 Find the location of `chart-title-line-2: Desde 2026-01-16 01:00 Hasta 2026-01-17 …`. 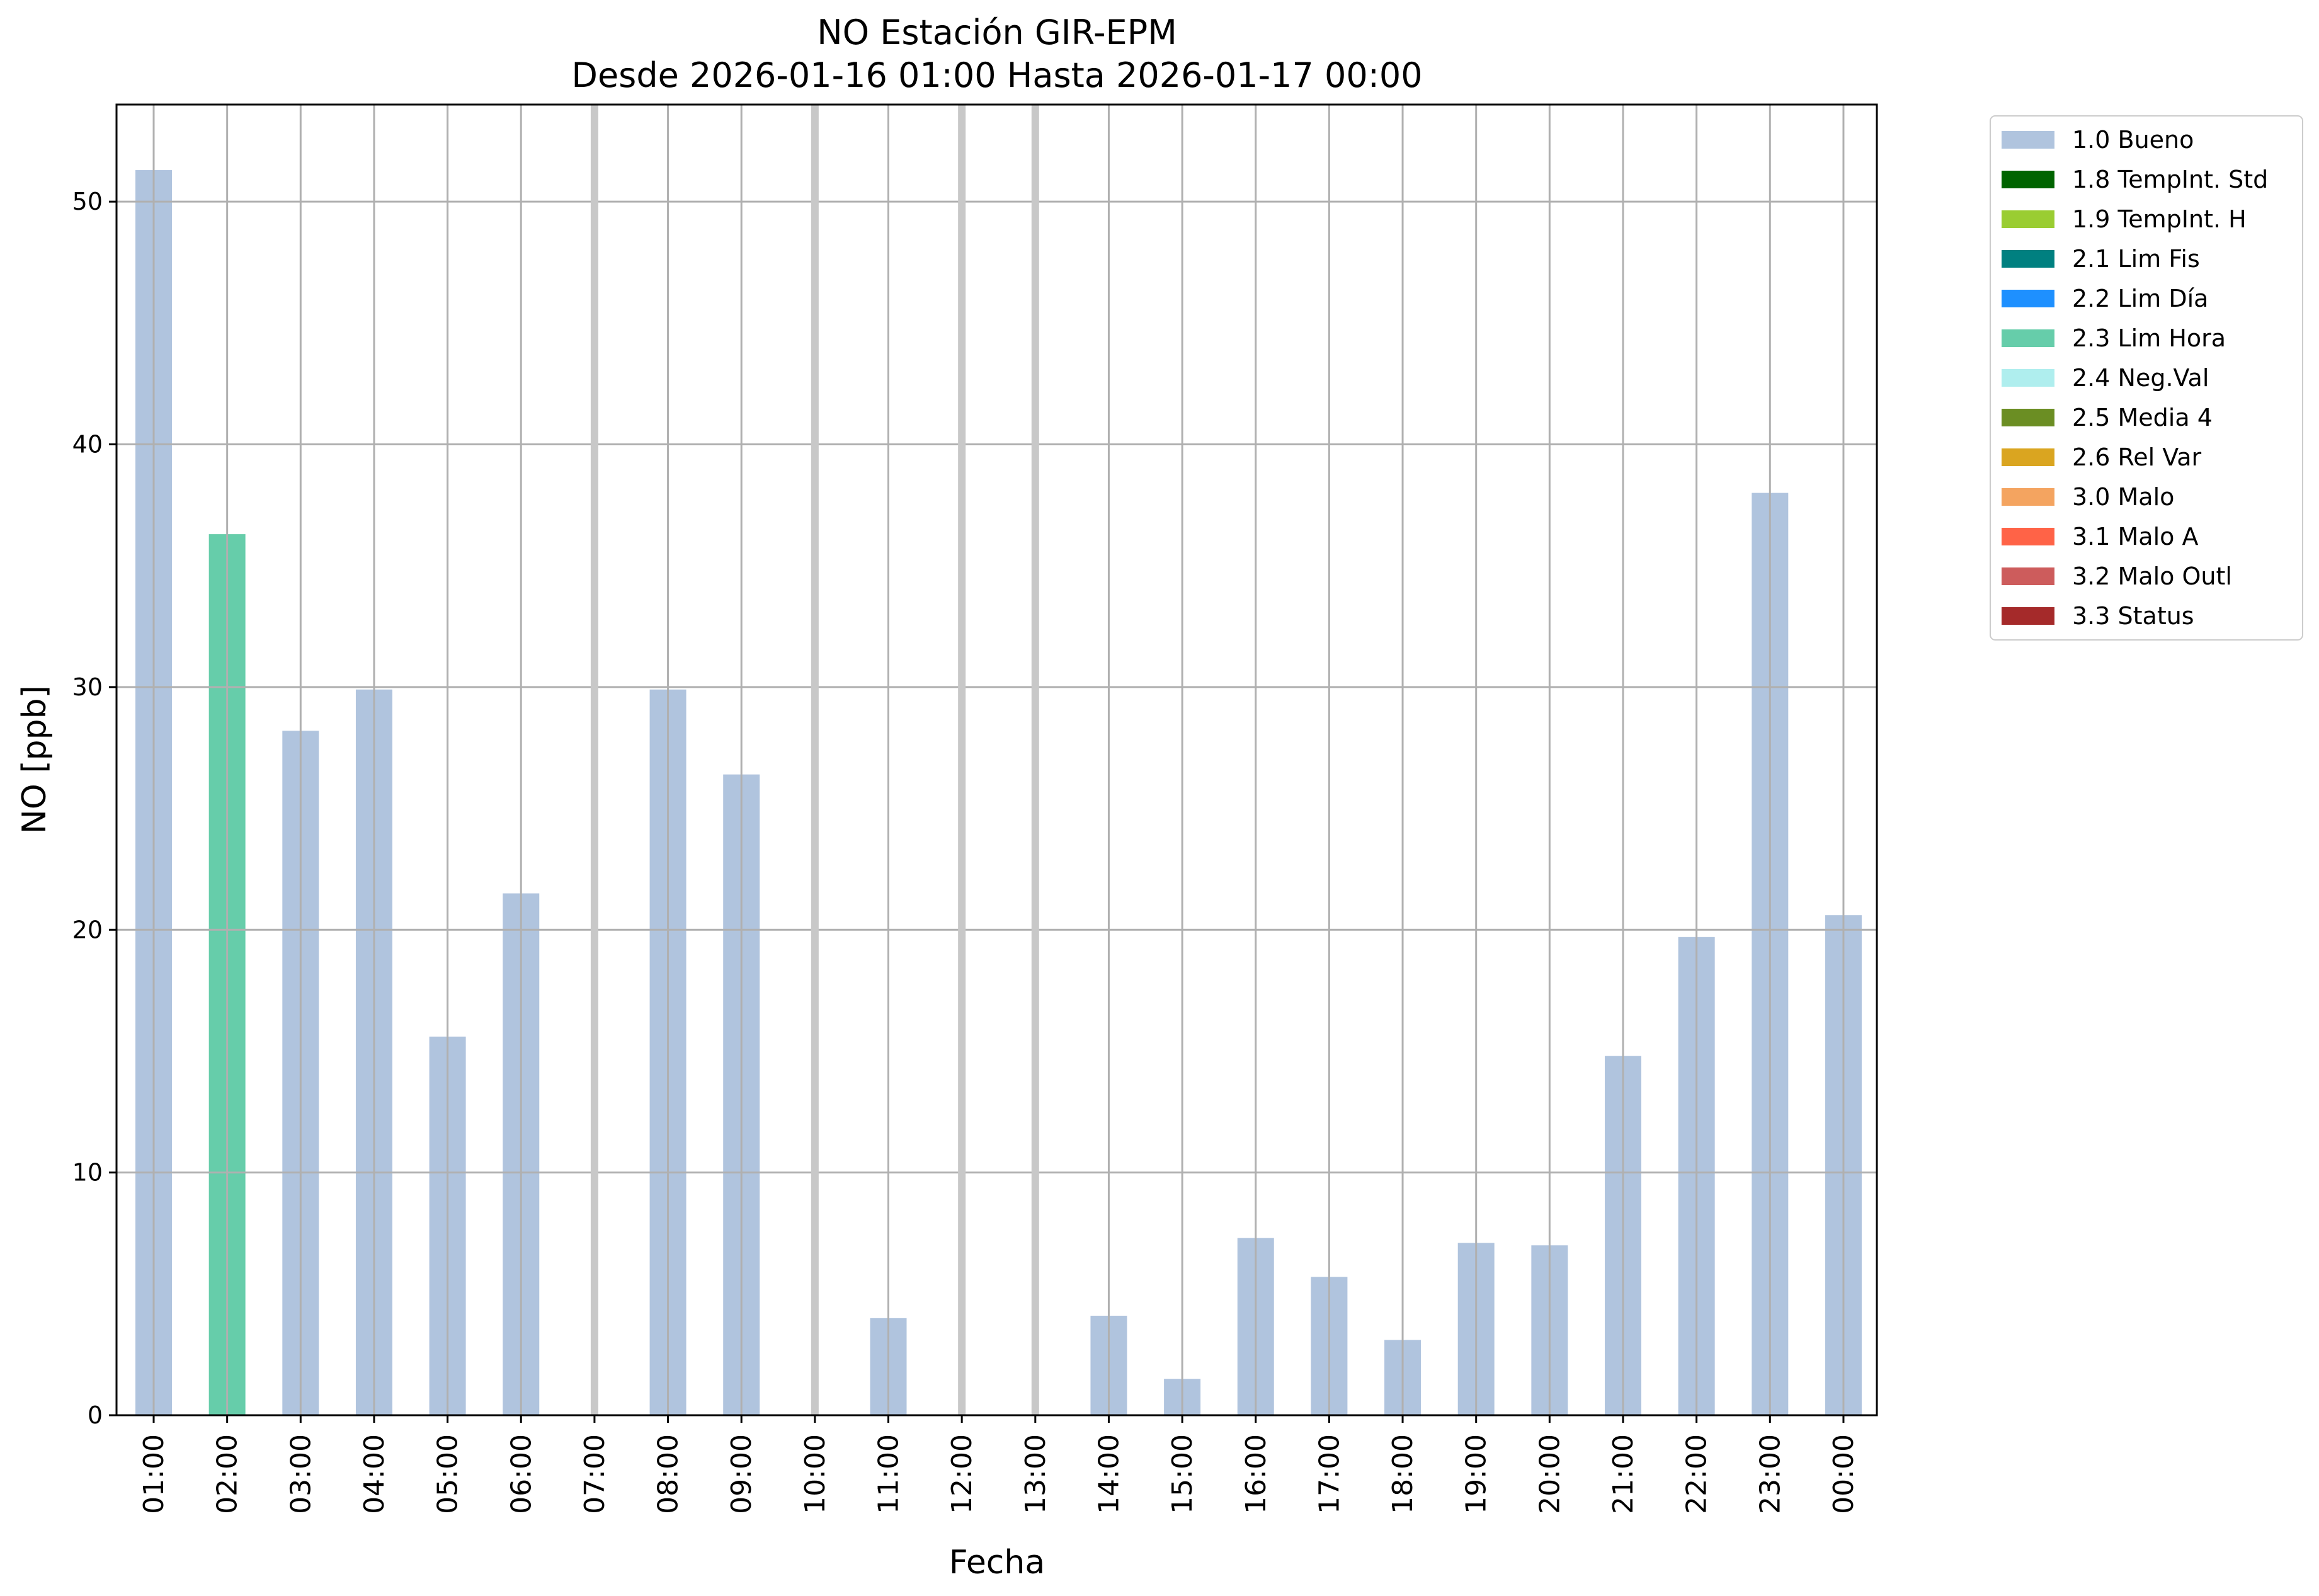

chart-title-line-2: Desde 2026-01-16 01:00 Hasta 2026-01-17 … is located at coordinates (996, 75).